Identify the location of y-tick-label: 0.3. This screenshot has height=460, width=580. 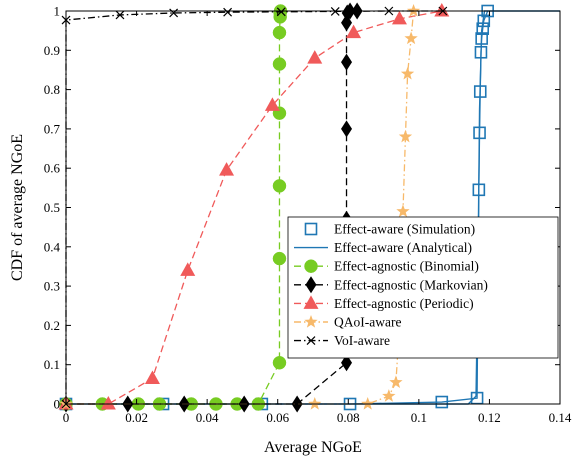
(52, 286).